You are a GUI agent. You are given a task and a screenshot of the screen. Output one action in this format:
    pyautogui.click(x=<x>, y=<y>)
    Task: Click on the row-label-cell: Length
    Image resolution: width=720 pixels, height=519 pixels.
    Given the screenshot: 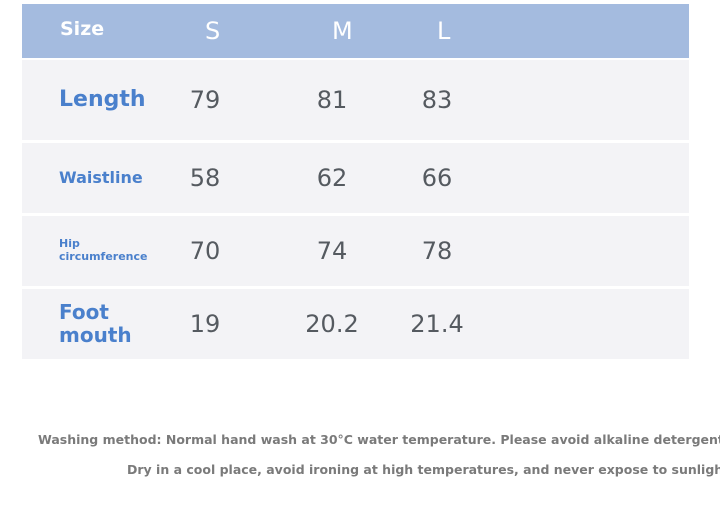 What is the action you would take?
    pyautogui.click(x=102, y=100)
    